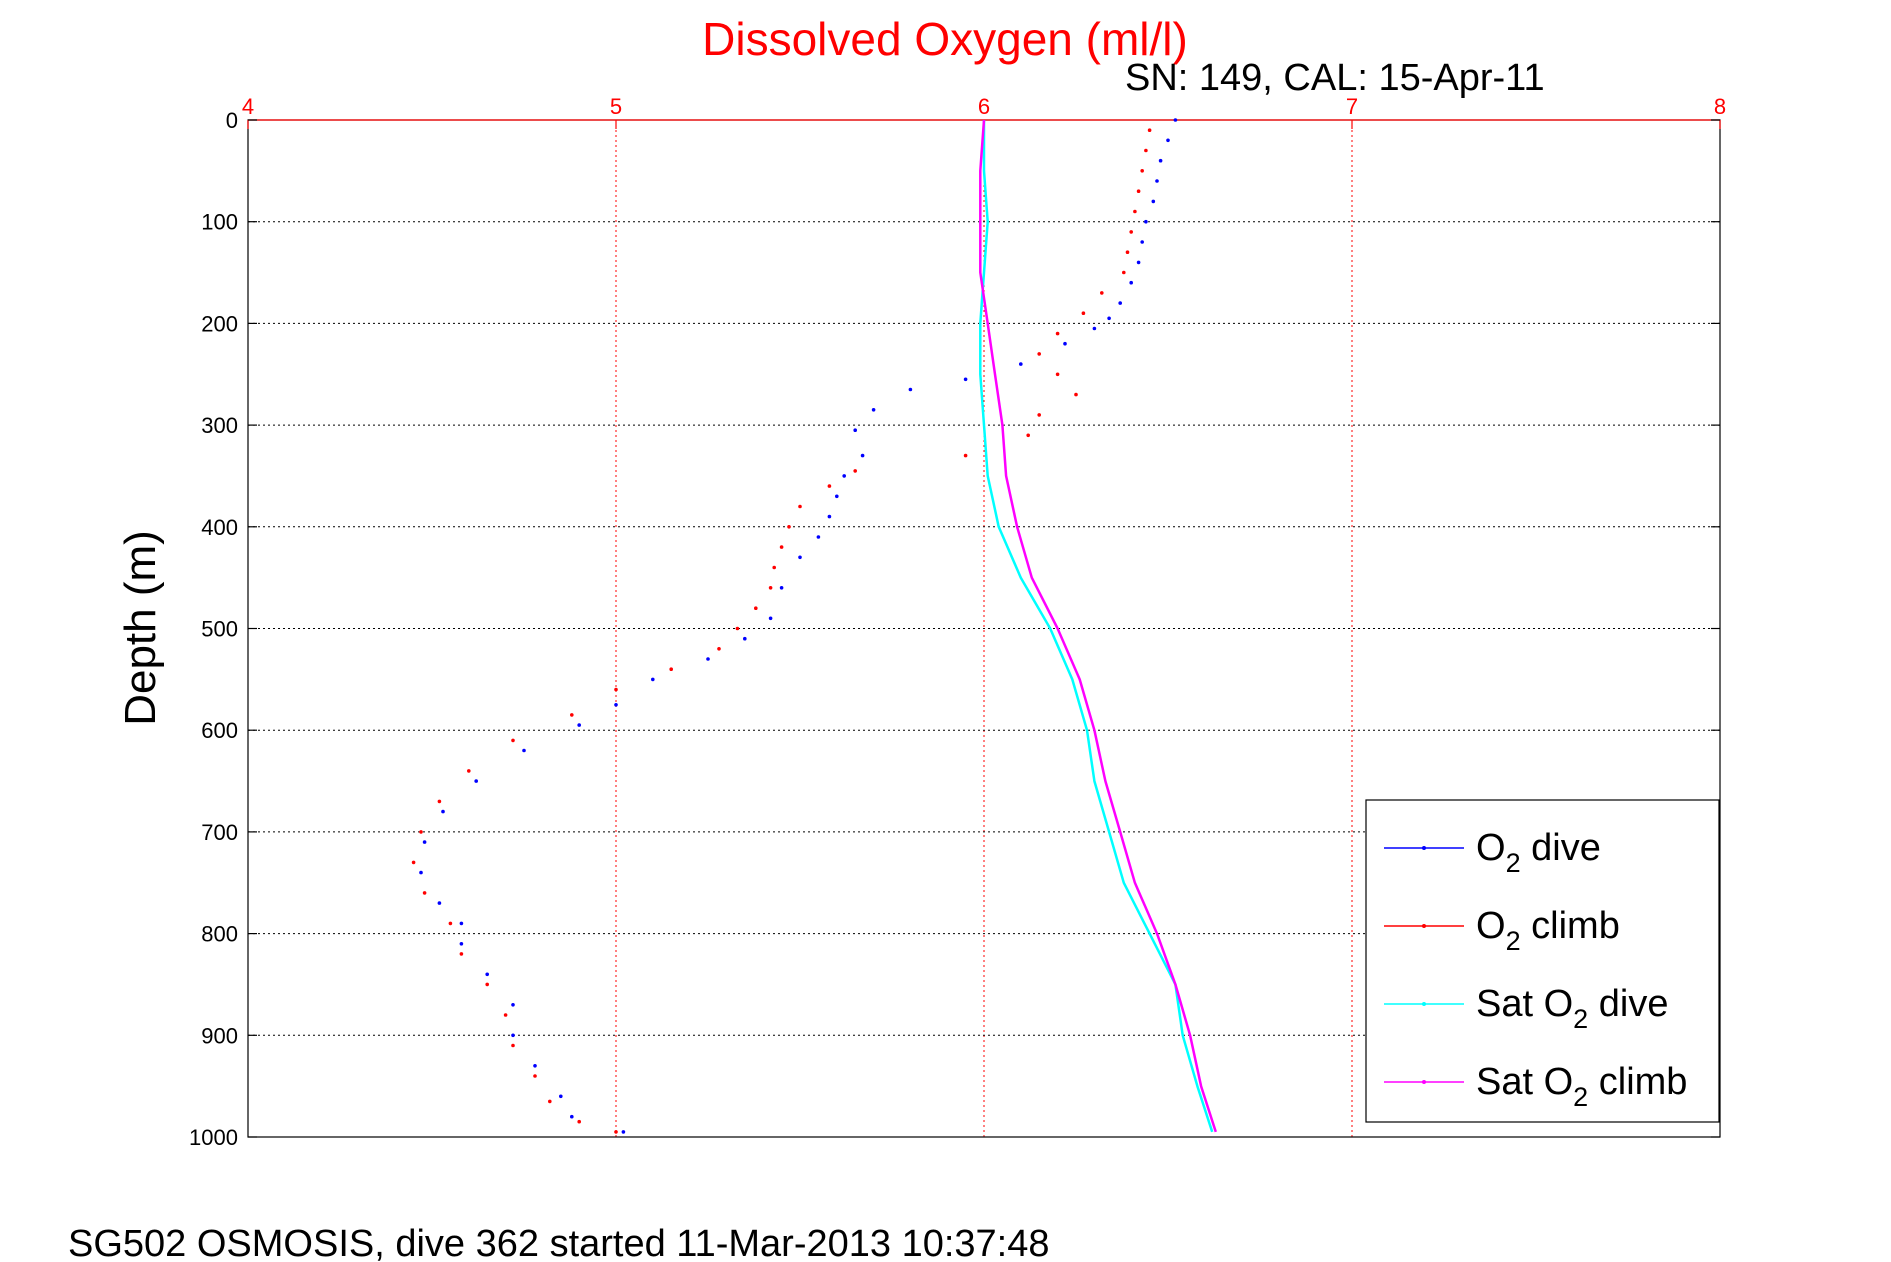 The width and height of the screenshot is (1891, 1262). Describe the element at coordinates (1572, 1008) in the screenshot. I see `legend-label: Sat O2 dive` at that location.